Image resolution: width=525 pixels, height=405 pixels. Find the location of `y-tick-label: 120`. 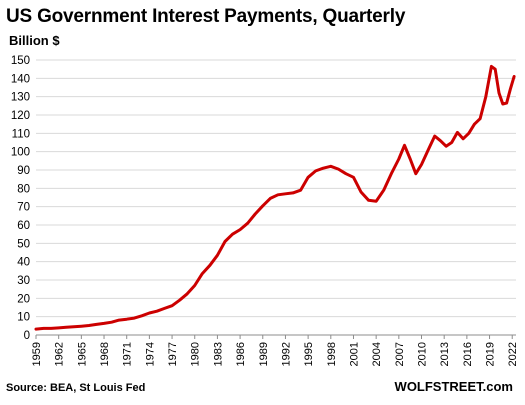

y-tick-label: 120 is located at coordinates (20, 116).